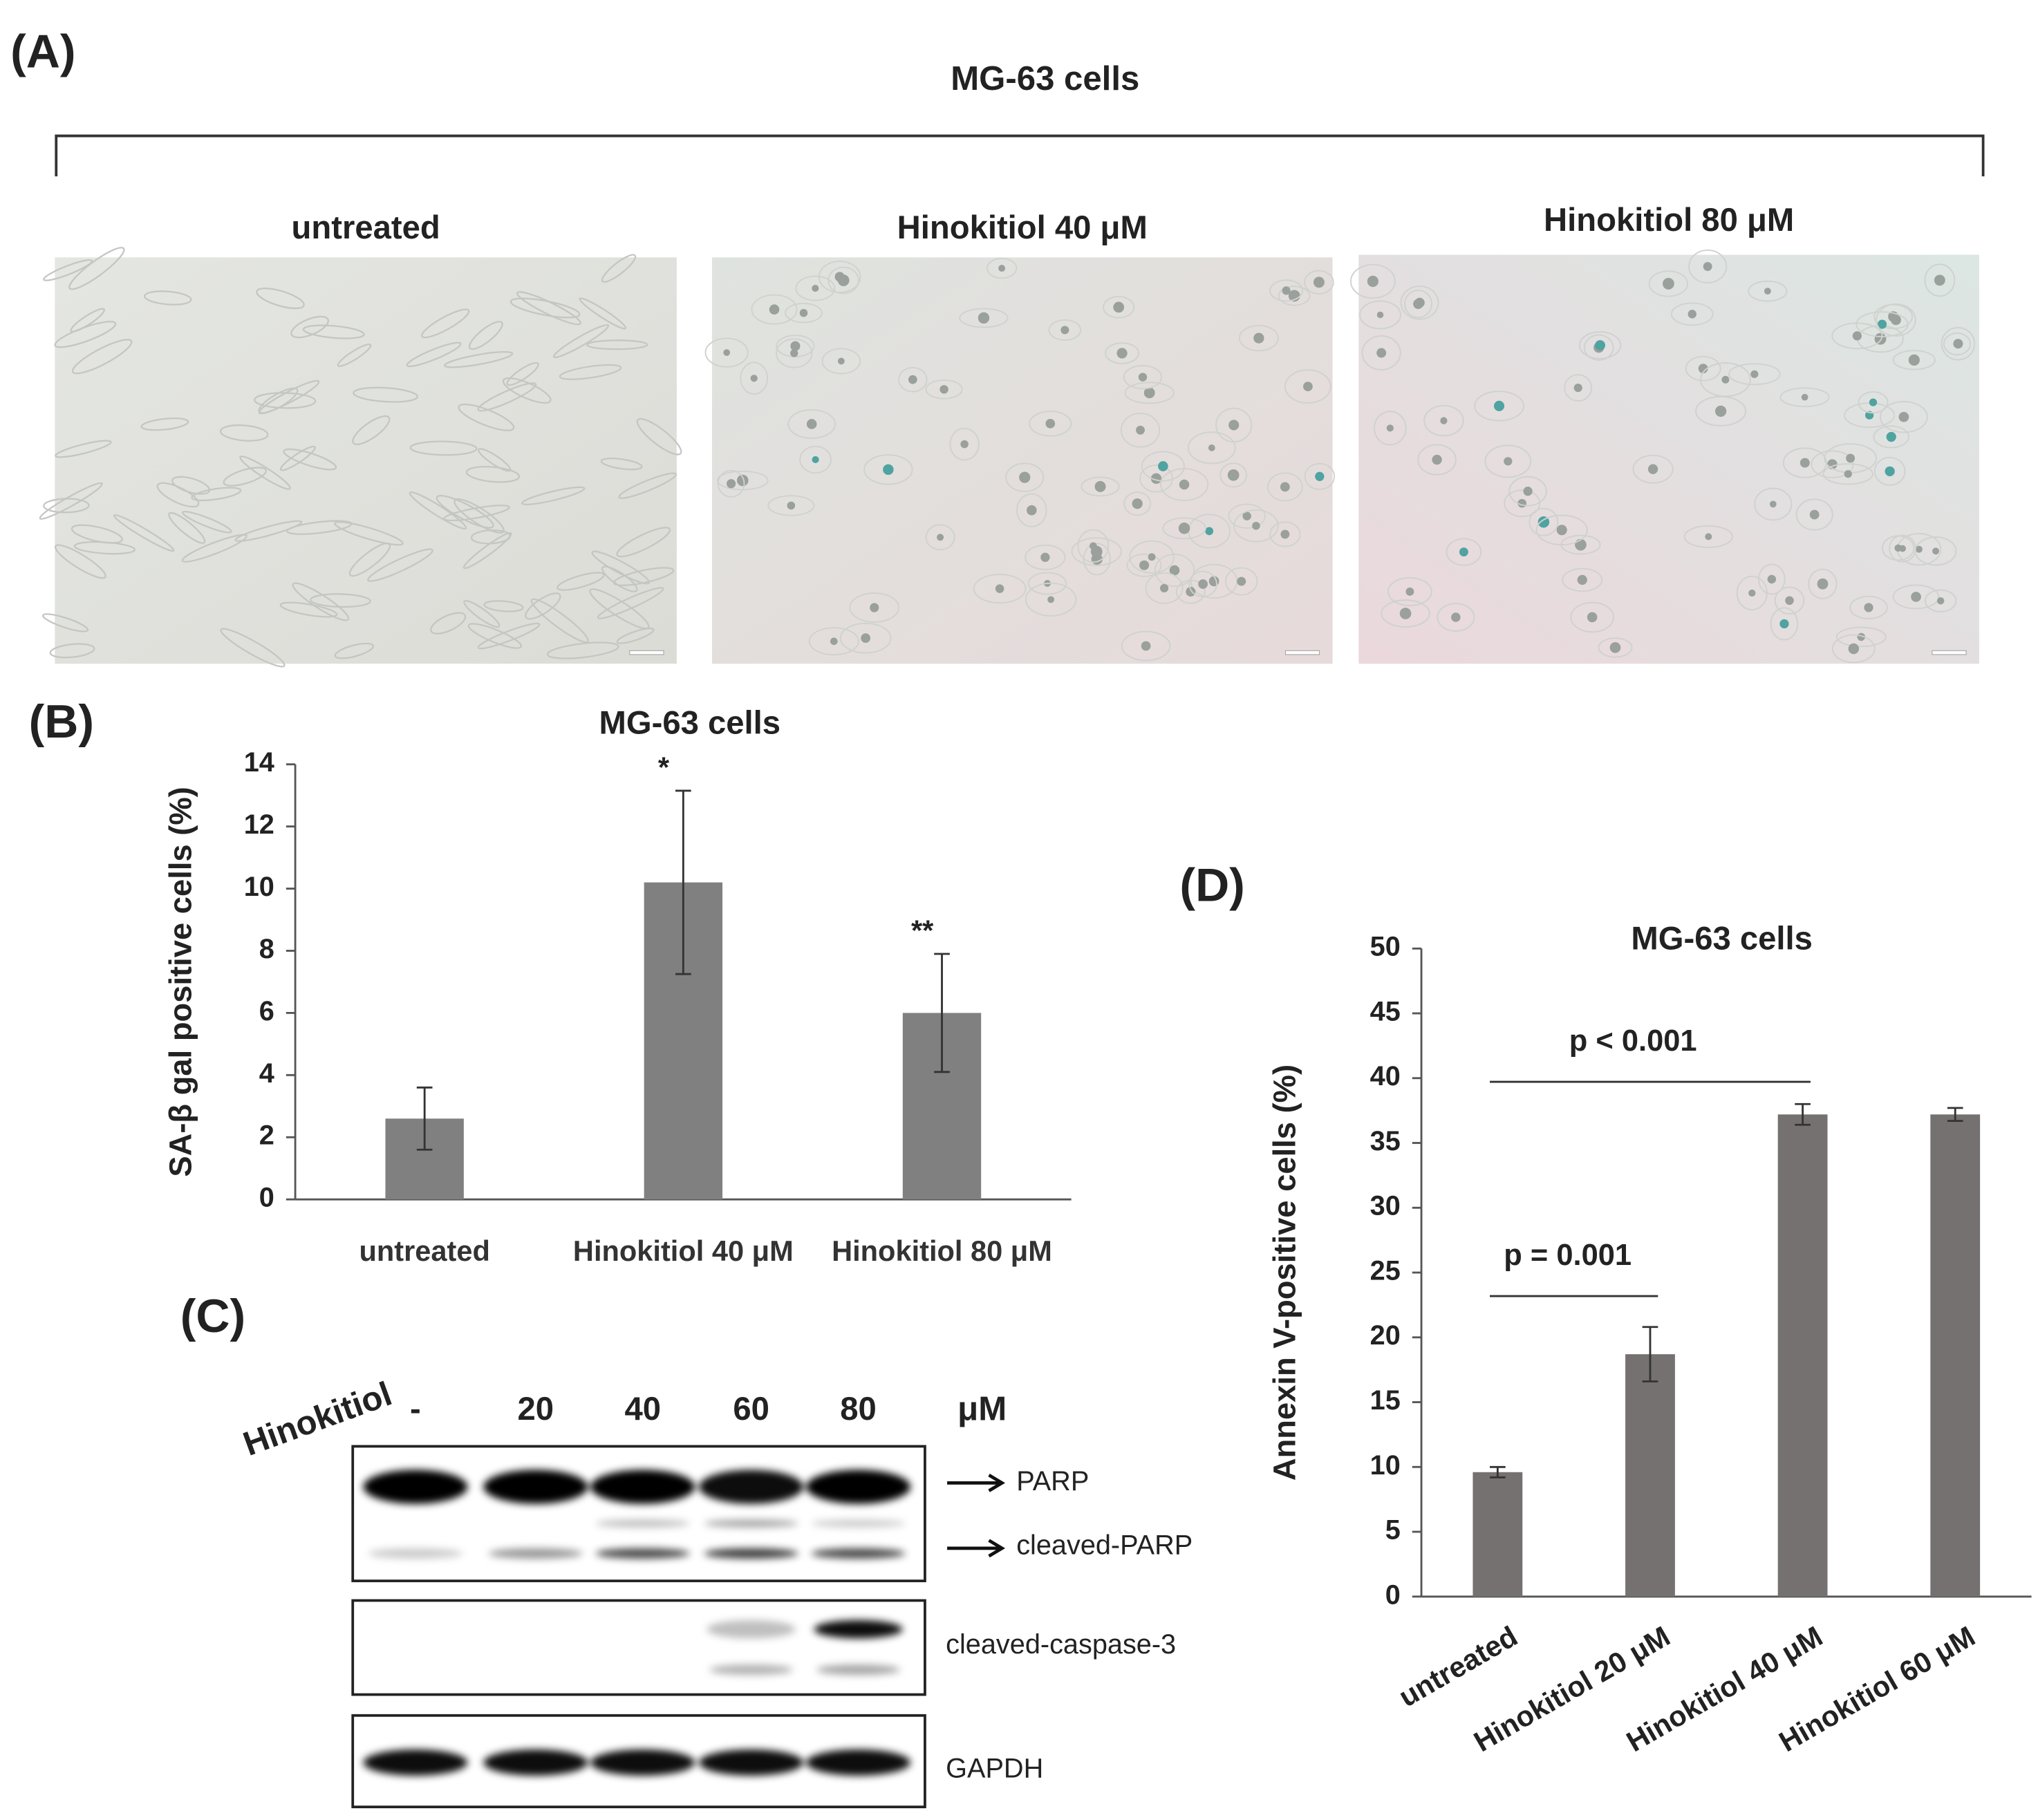  Describe the element at coordinates (1568, 1255) in the screenshot. I see `significance-label: p = 0.001` at that location.